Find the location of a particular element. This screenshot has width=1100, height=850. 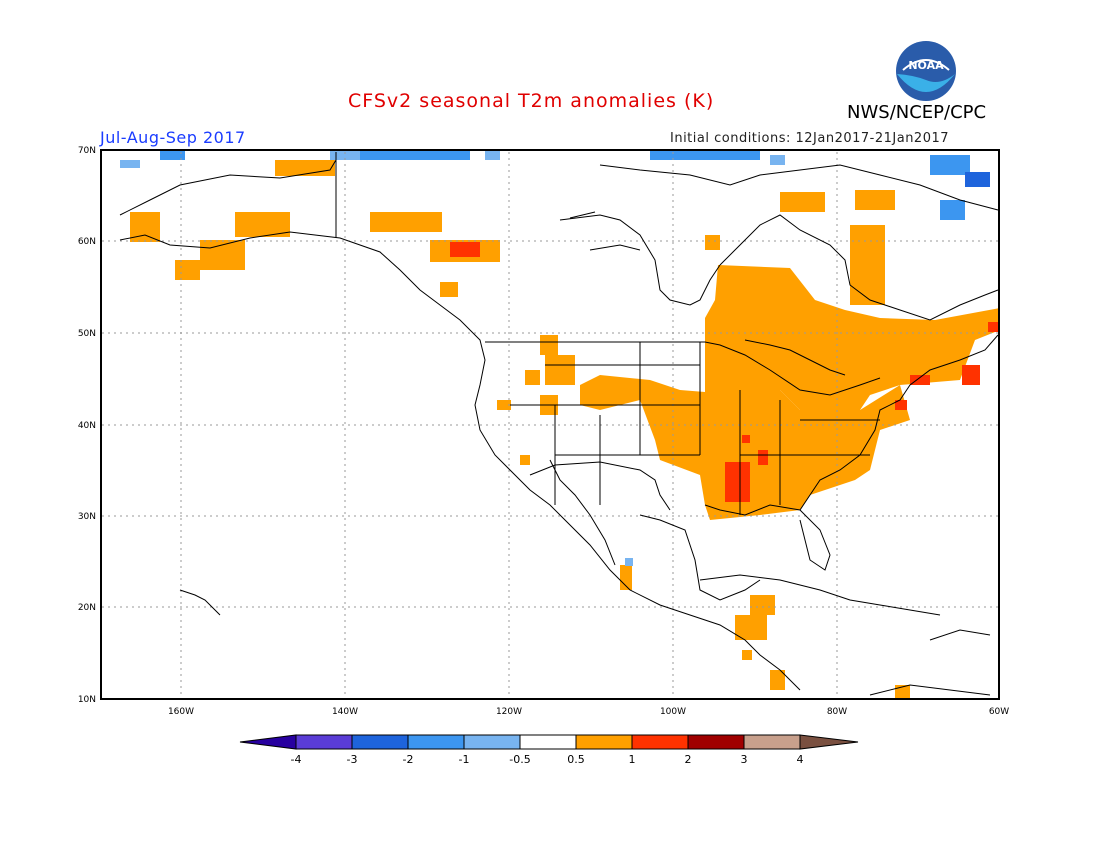

longitude-ticks: 160W 140W 120W 100W 80W 60W is located at coordinates (588, 712).